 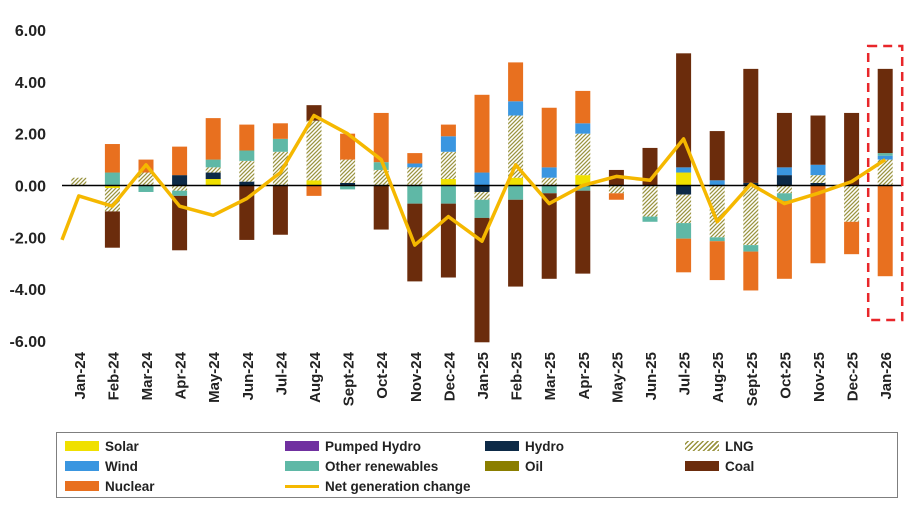 What do you see at coordinates (524, 446) in the screenshot?
I see `legend-item-hydro: Hydro` at bounding box center [524, 446].